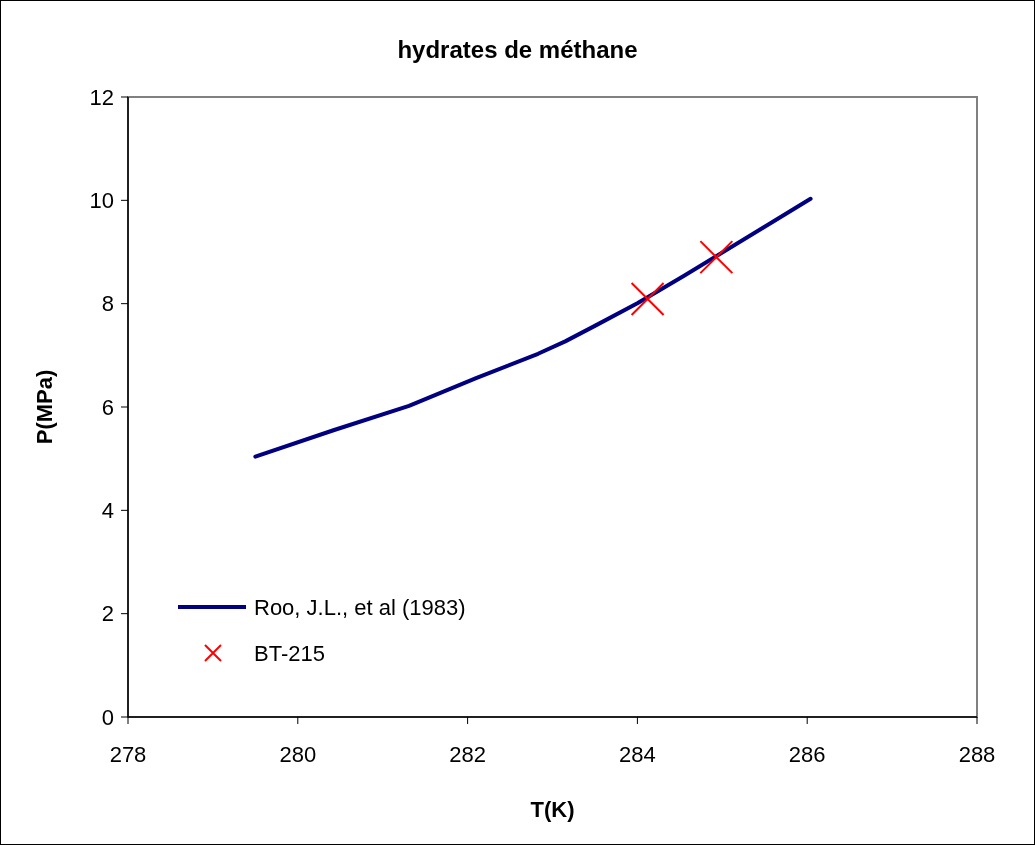 This screenshot has width=1035, height=845. I want to click on y-axis-title: P(MPa), so click(44, 407).